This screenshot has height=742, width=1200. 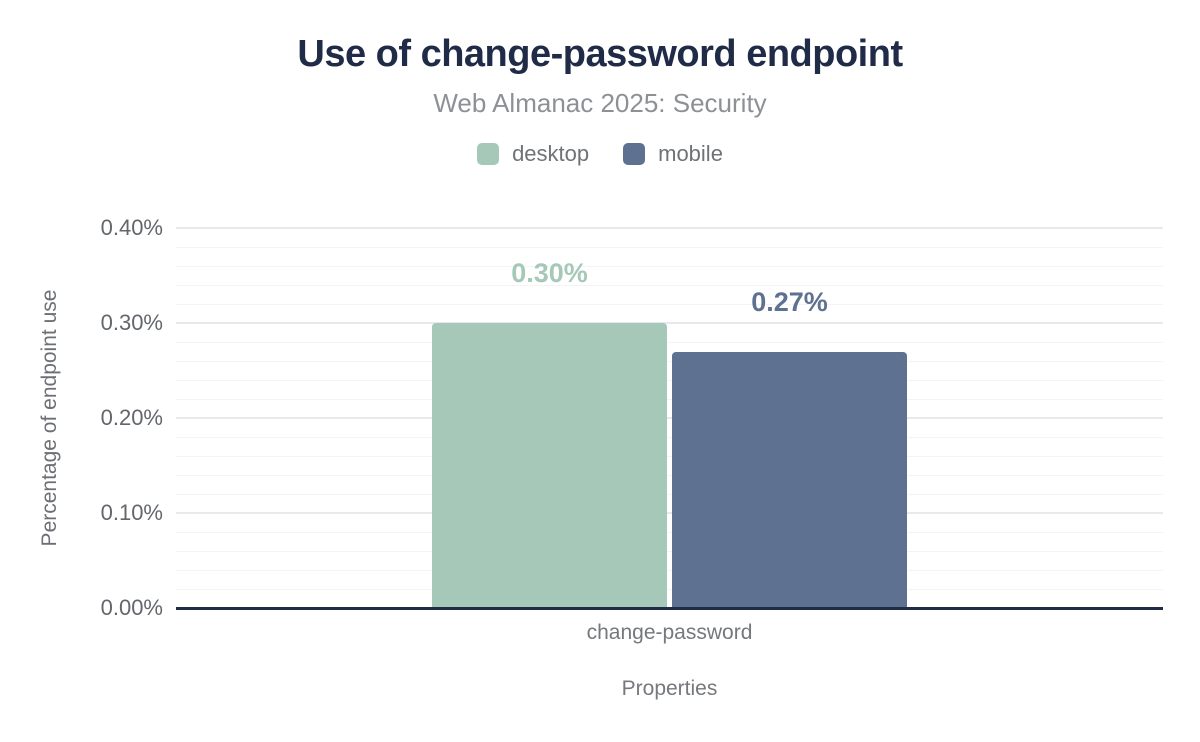 What do you see at coordinates (131, 322) in the screenshot?
I see `y-tick-label: 0.30%` at bounding box center [131, 322].